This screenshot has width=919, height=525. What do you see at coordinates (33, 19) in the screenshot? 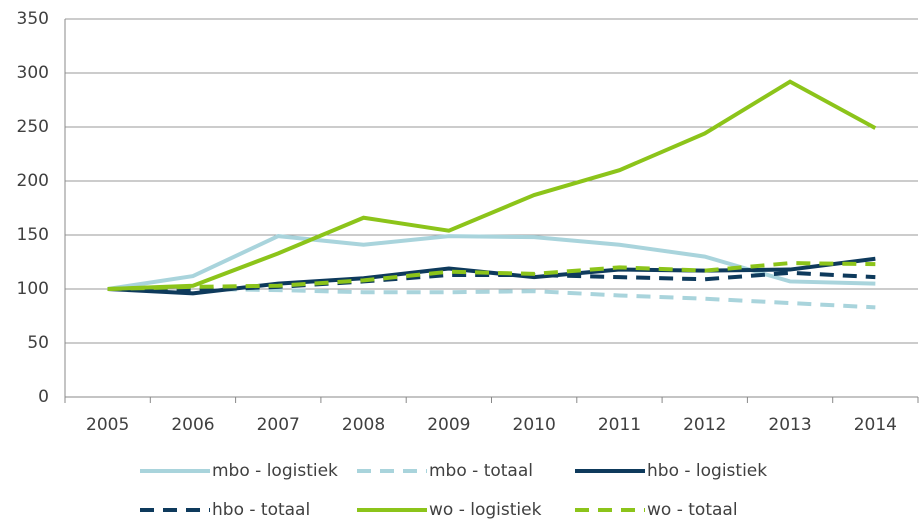
I see `y-tick-label: 350` at bounding box center [33, 19].